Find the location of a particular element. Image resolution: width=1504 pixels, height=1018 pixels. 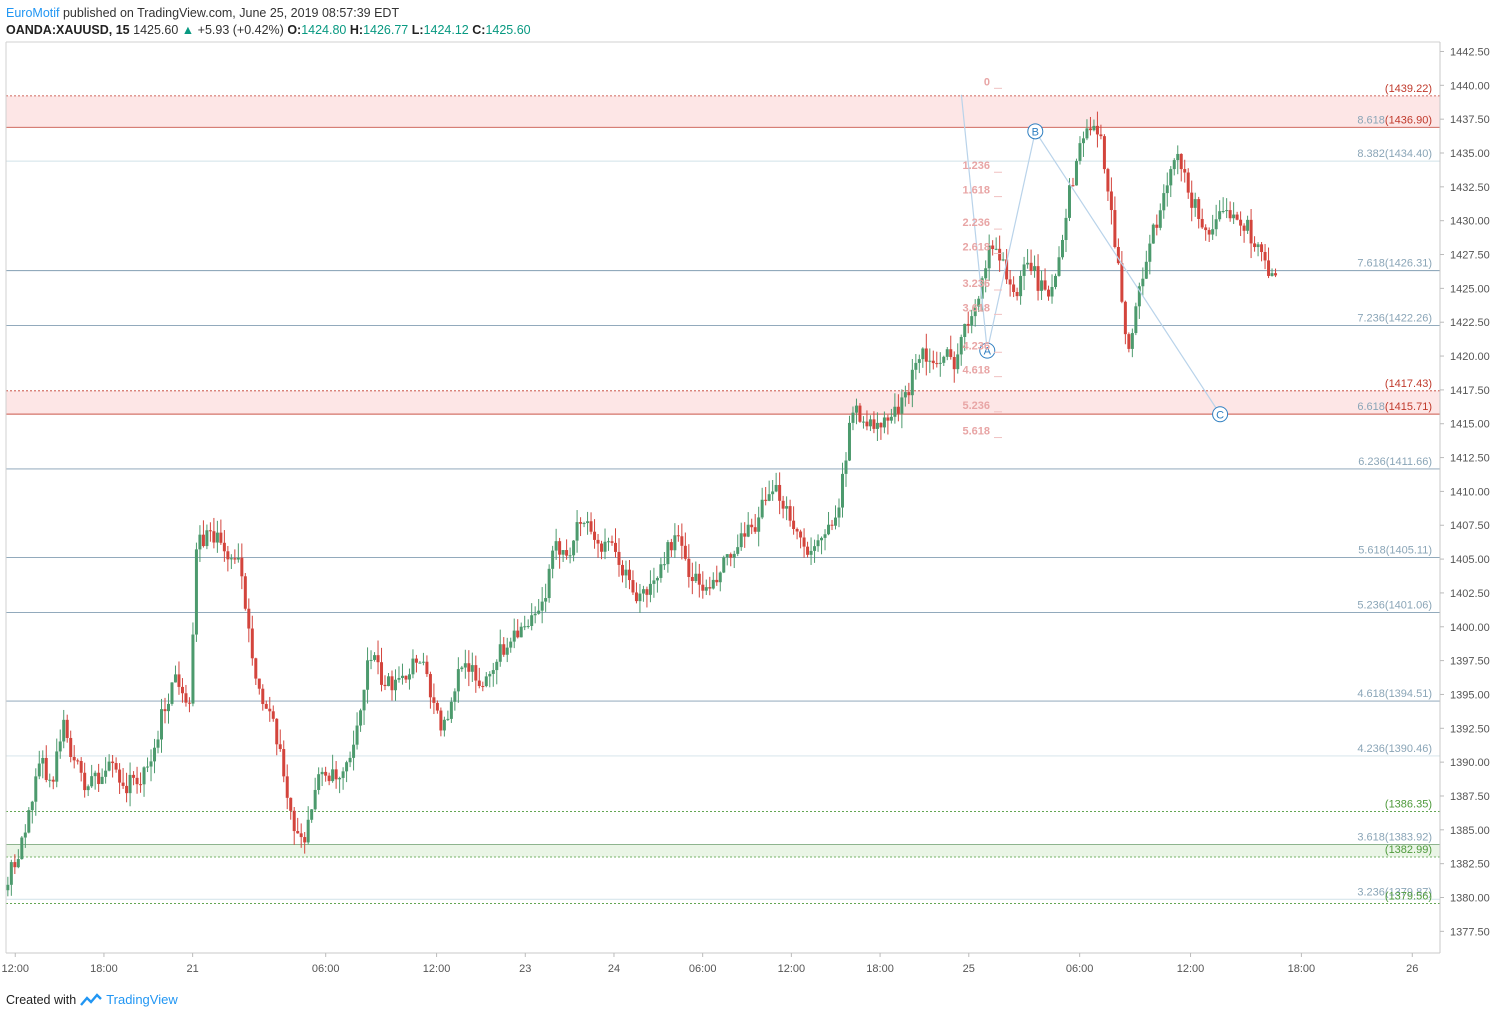

fib-ratio-text: 6.618 is located at coordinates (1371, 407).